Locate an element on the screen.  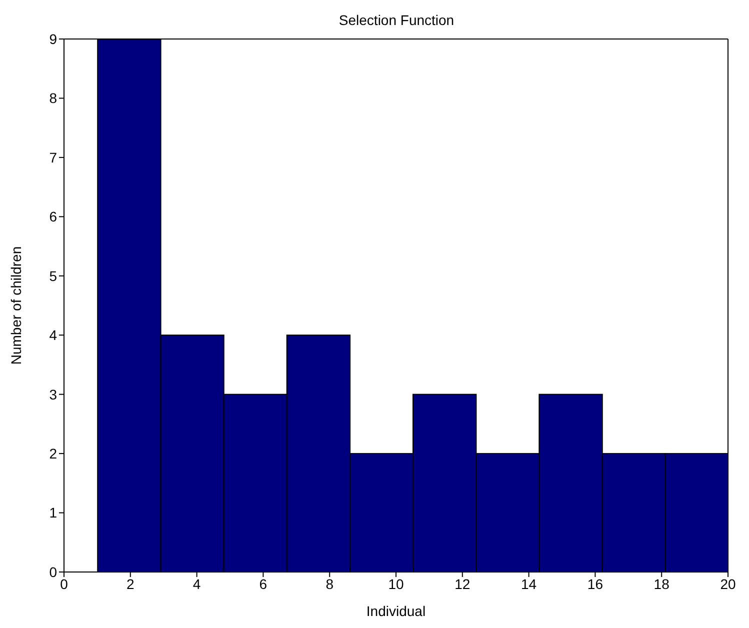
y-tick-label: 2 is located at coordinates (53, 454).